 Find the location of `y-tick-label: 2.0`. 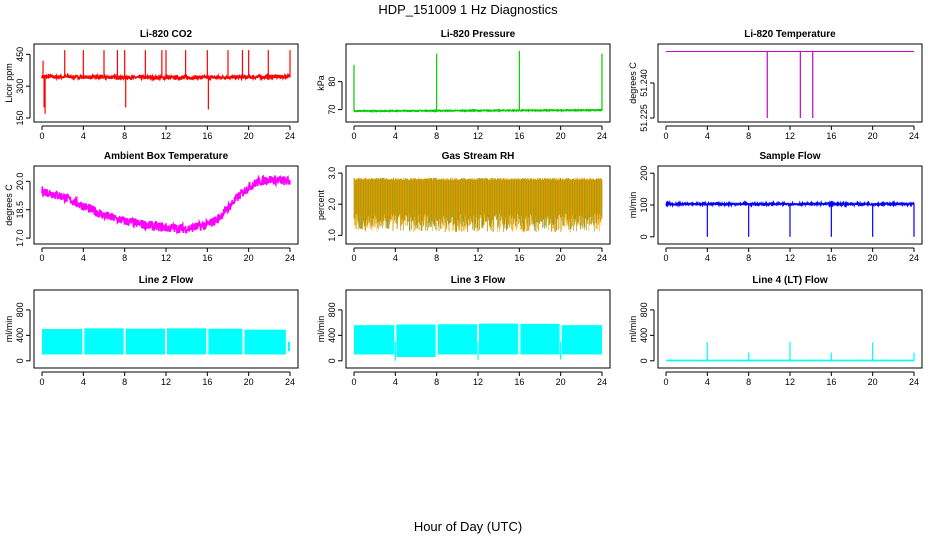

y-tick-label: 2.0 is located at coordinates (332, 204).